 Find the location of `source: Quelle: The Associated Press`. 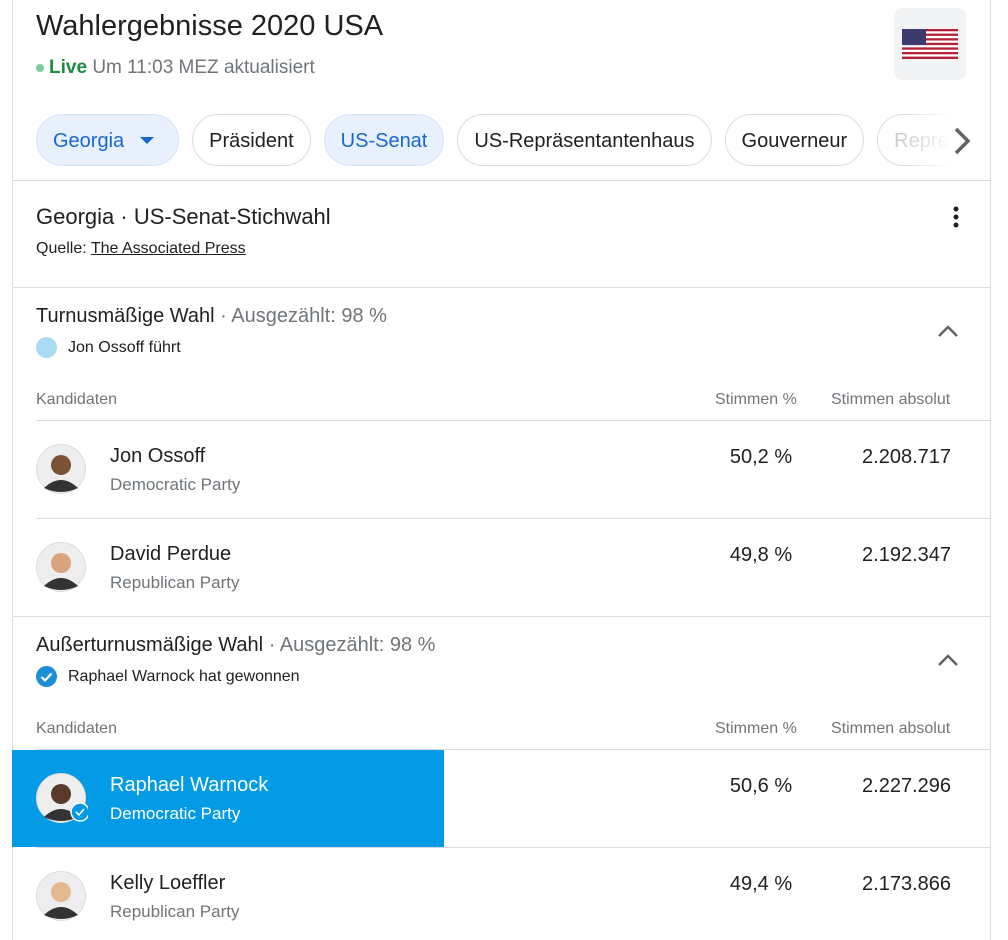

source: Quelle: The Associated Press is located at coordinates (141, 249).